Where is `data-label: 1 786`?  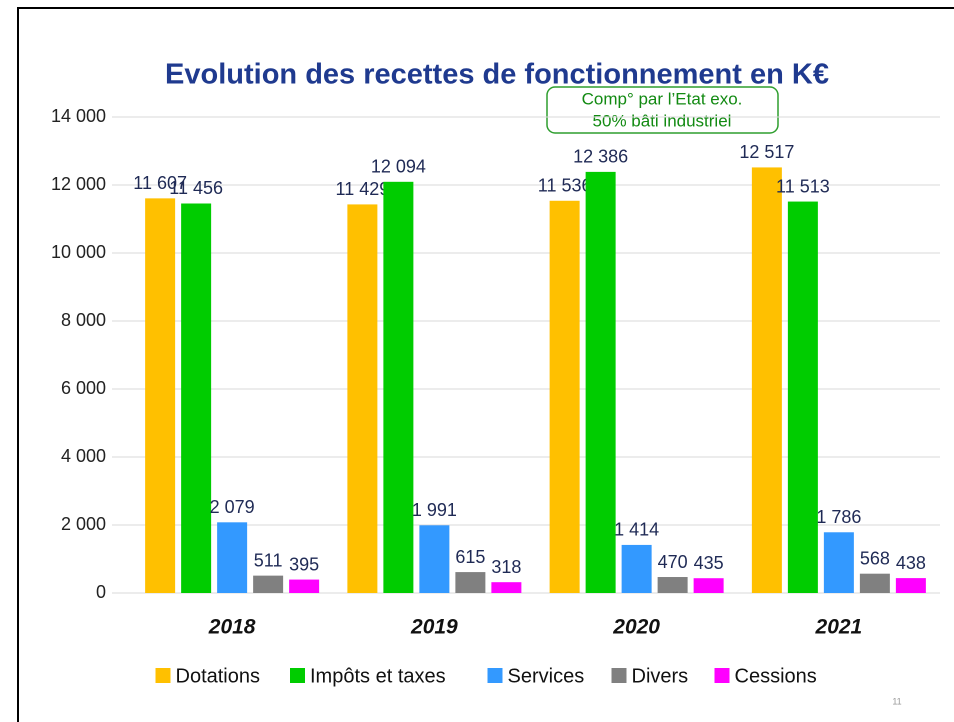
data-label: 1 786 is located at coordinates (838, 517).